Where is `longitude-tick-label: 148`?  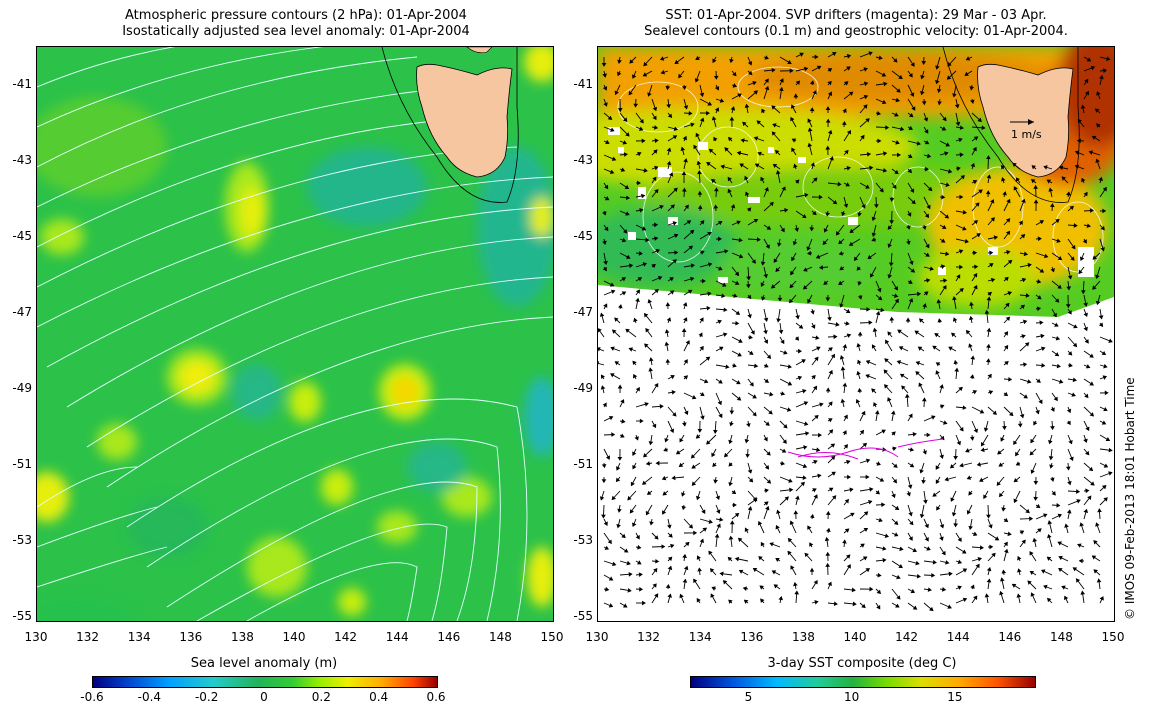 longitude-tick-label: 148 is located at coordinates (1061, 637).